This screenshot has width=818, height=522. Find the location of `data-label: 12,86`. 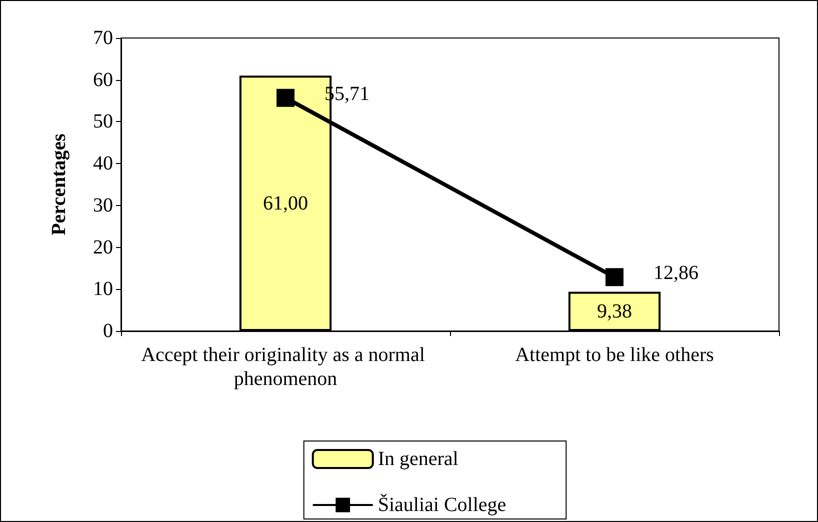

data-label: 12,86 is located at coordinates (676, 273).